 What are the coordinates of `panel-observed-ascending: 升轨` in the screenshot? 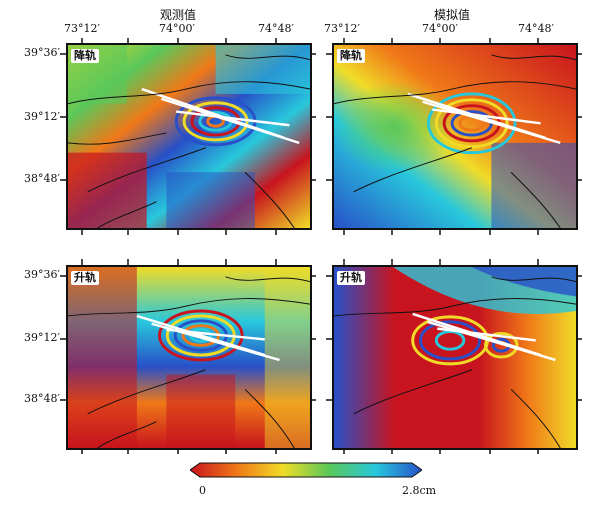 It's located at (189, 357).